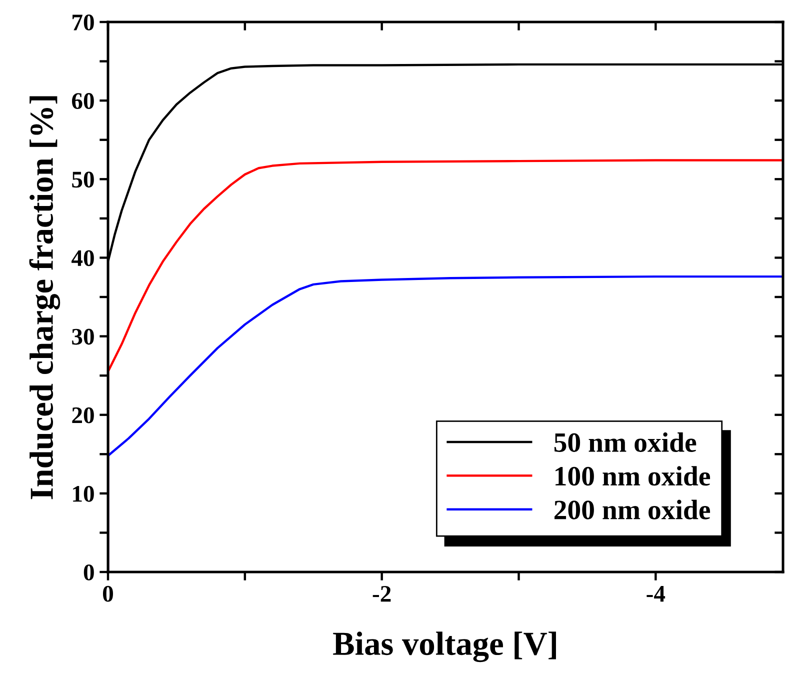 This screenshot has width=785, height=681. Describe the element at coordinates (632, 510) in the screenshot. I see `legend-label: 200 nm oxide` at that location.